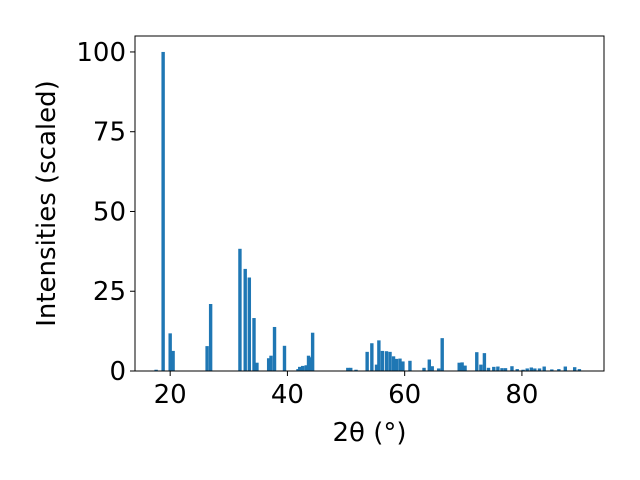 The image size is (640, 480). Describe the element at coordinates (170, 395) in the screenshot. I see `x-tick-label: 20` at that location.